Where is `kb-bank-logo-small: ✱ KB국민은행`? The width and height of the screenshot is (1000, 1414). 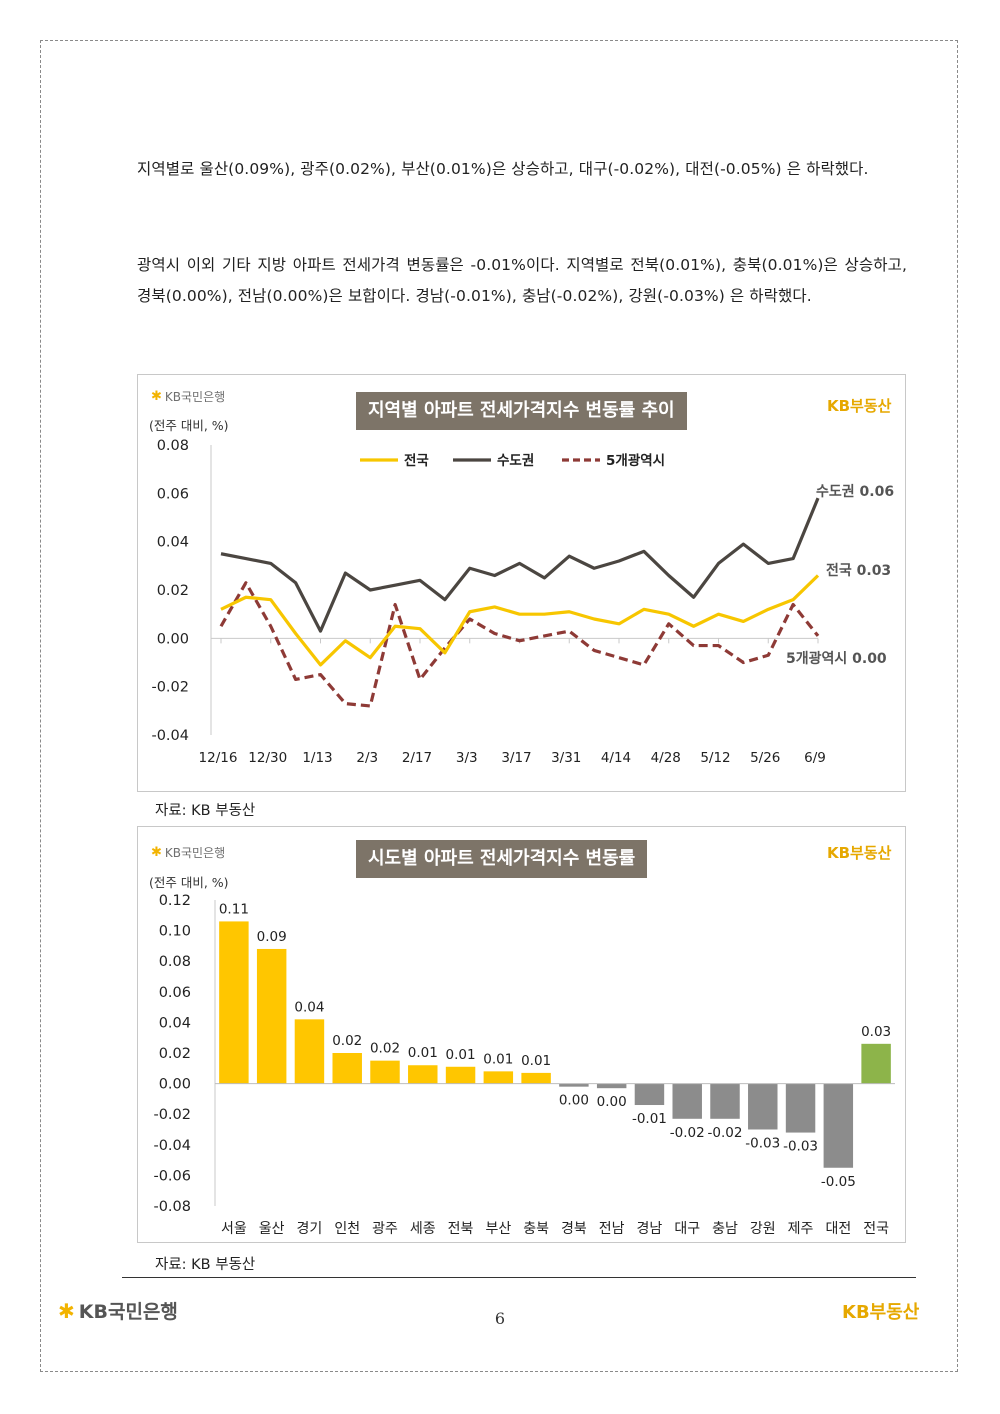 kb-bank-logo-small: ✱ KB국민은행 is located at coordinates (188, 396).